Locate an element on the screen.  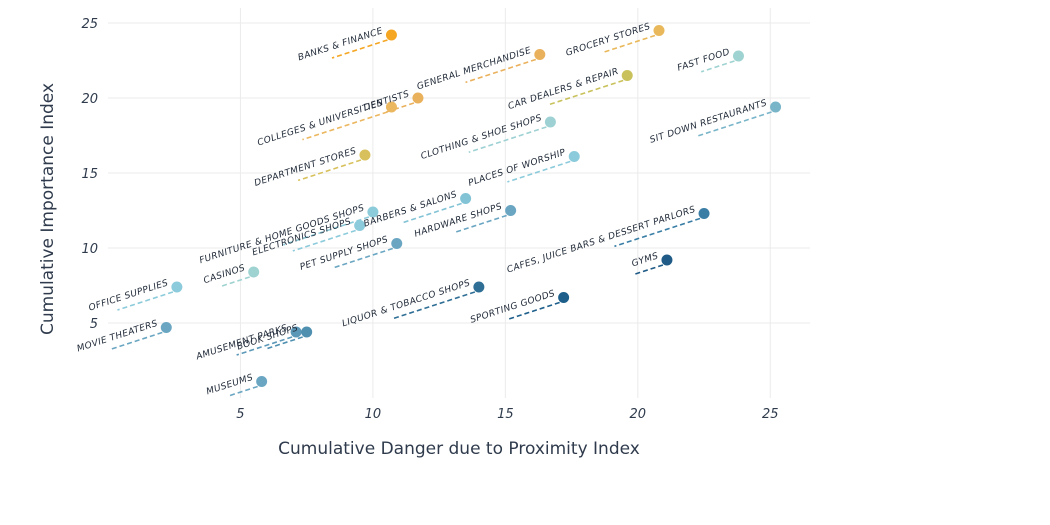
y-tick-label: 15 is located at coordinates (89, 174).